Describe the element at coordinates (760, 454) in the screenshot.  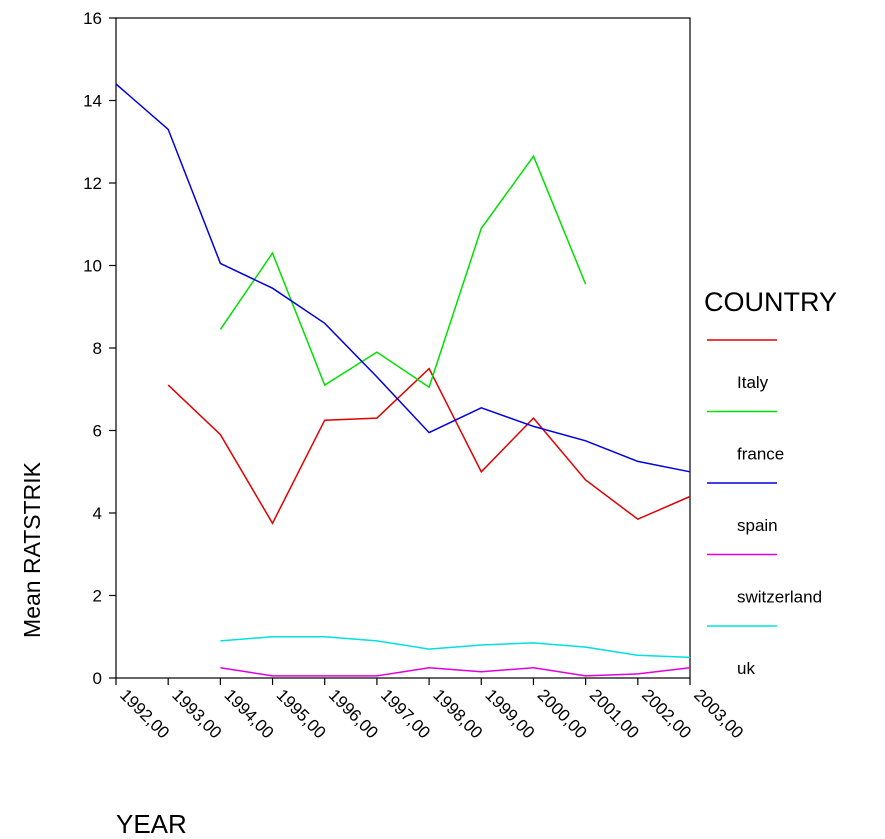
I see `legend-label-france: france` at that location.